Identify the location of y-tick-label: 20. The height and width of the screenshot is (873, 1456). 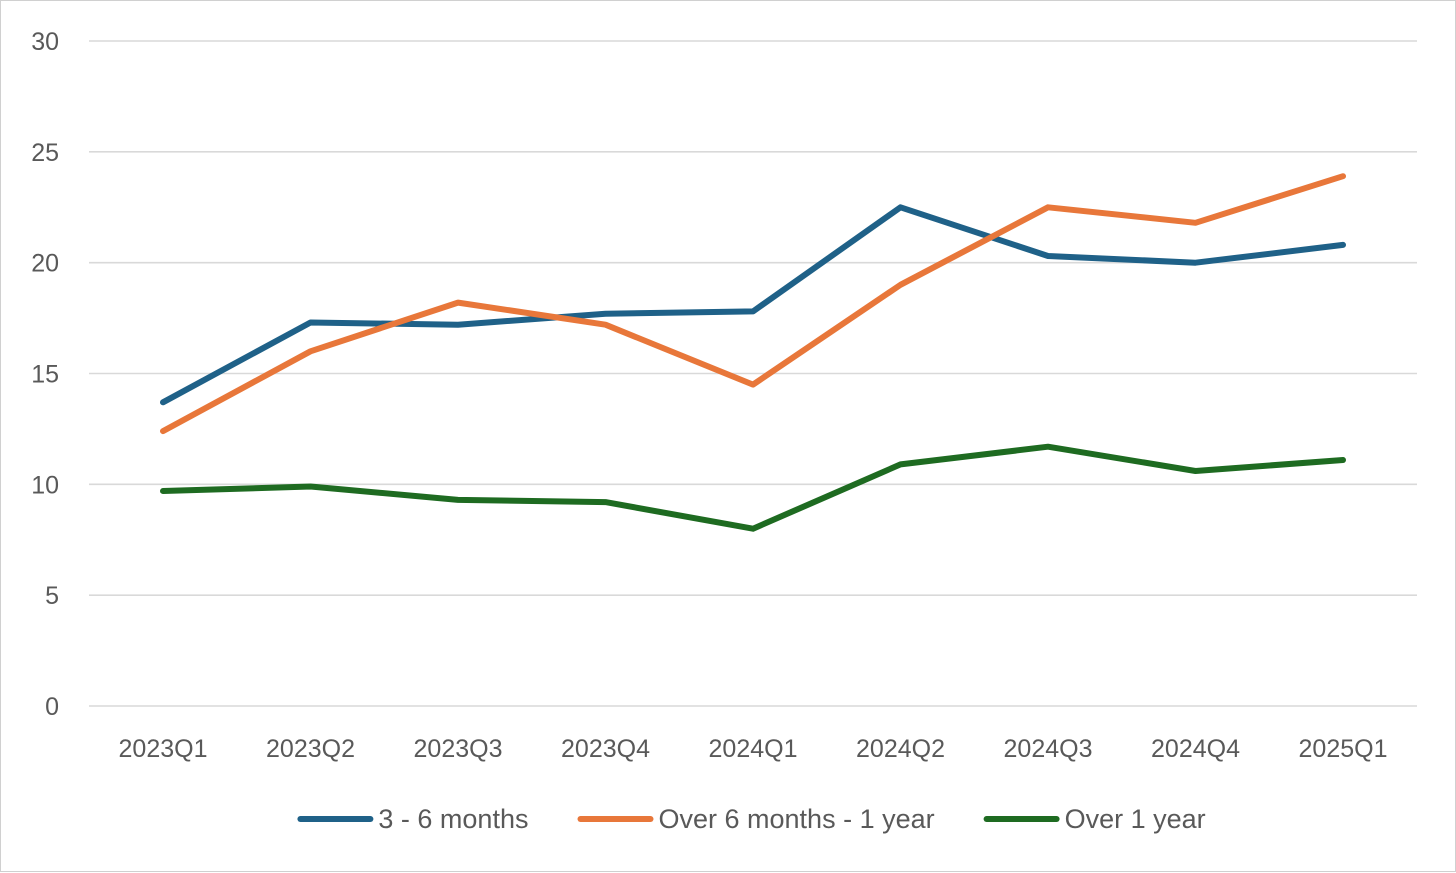
(45, 264).